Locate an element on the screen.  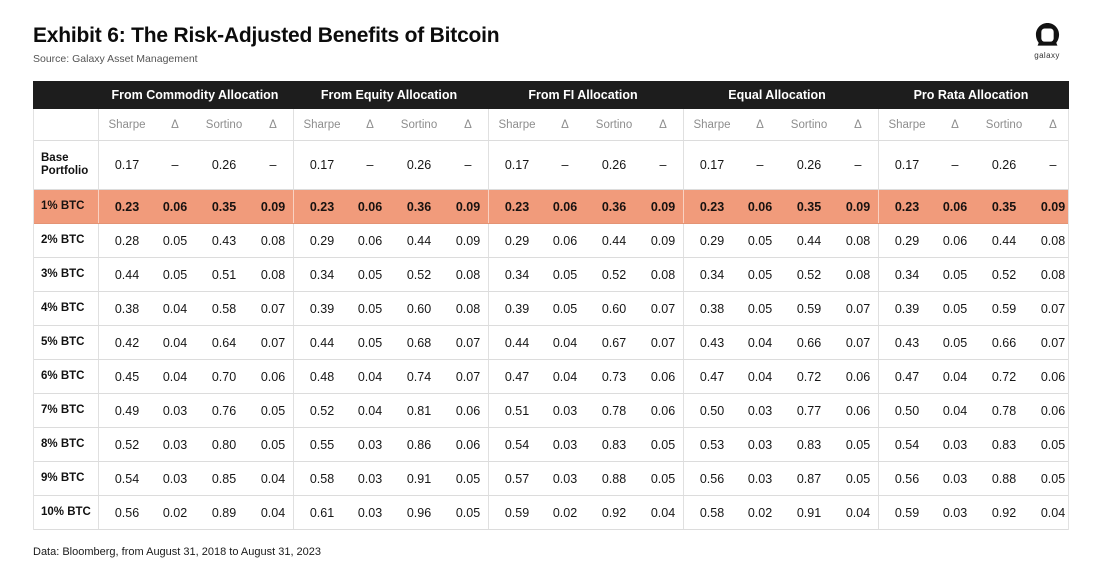
cell: Sortino is located at coordinates (1004, 124).